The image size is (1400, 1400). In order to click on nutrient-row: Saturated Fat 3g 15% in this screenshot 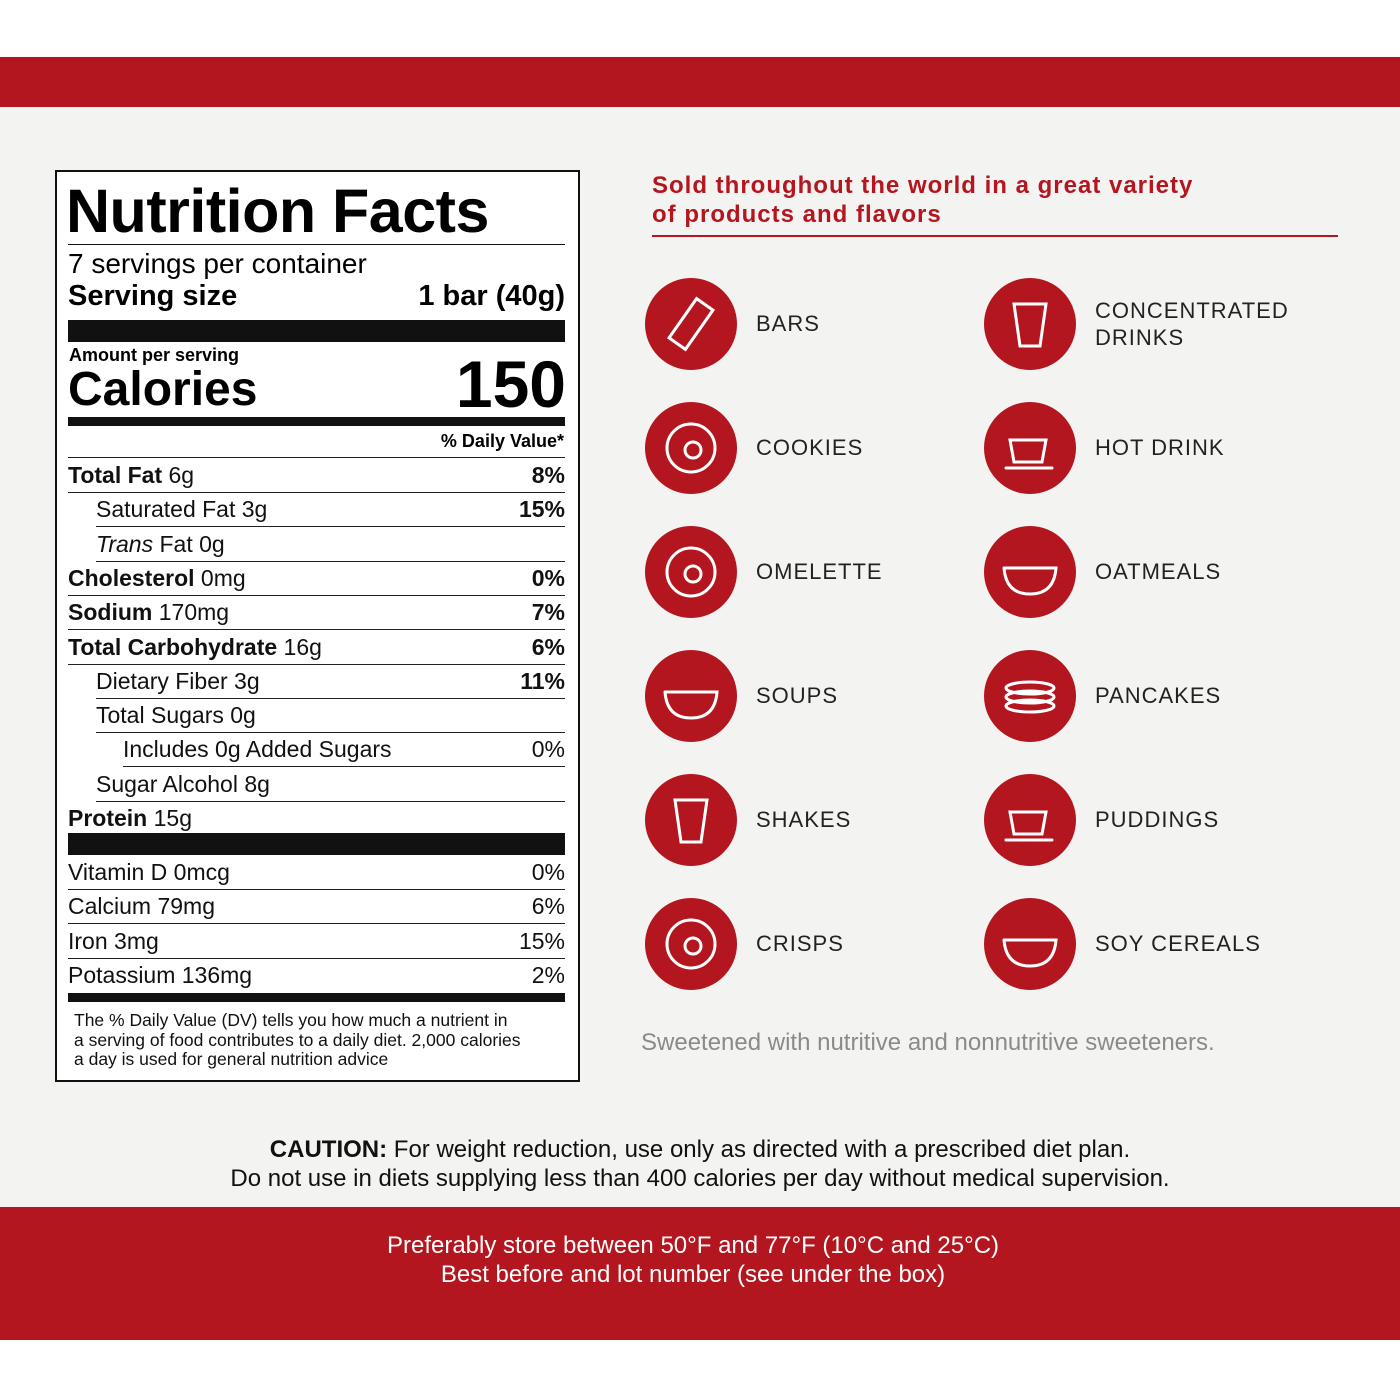, I will do `click(330, 510)`.